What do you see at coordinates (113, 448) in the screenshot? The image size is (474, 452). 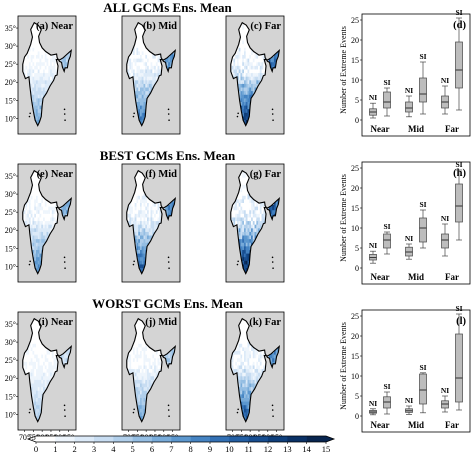 I see `colorbar-tick-label: 4` at bounding box center [113, 448].